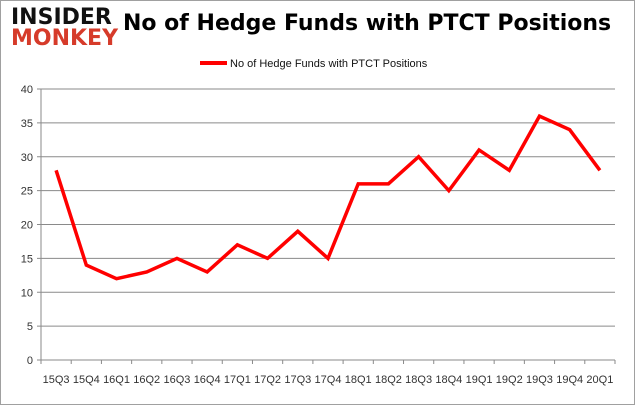  Describe the element at coordinates (56, 380) in the screenshot. I see `x-tick-label: 15Q3` at that location.